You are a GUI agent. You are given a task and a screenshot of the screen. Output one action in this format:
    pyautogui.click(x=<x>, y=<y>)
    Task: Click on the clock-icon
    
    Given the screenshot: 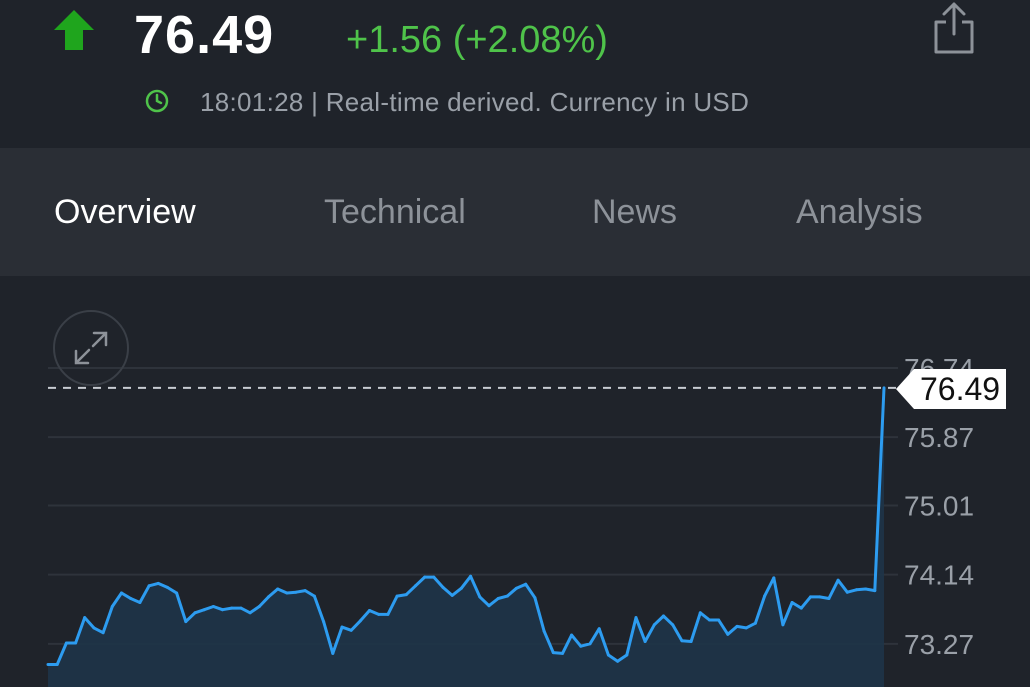 What is the action you would take?
    pyautogui.click(x=157, y=101)
    